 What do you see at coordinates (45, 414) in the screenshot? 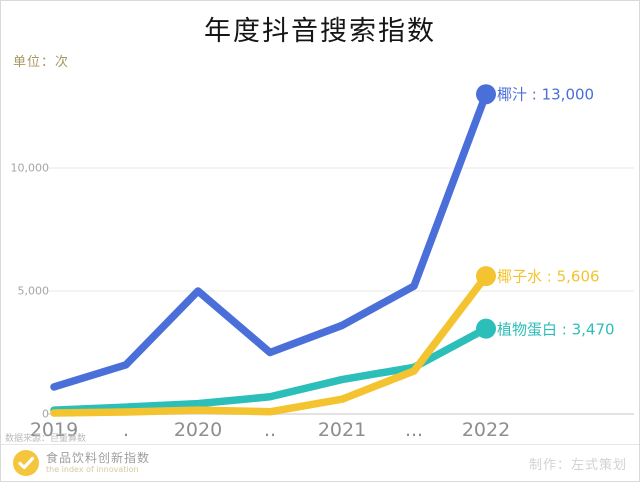
I see `y-axis-label: 0` at bounding box center [45, 414].